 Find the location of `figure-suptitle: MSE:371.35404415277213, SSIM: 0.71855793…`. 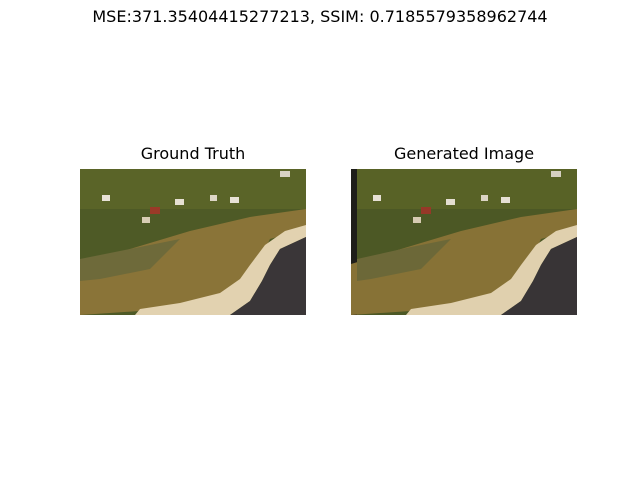

figure-suptitle: MSE:371.35404415277213, SSIM: 0.71855793… is located at coordinates (320, 16).